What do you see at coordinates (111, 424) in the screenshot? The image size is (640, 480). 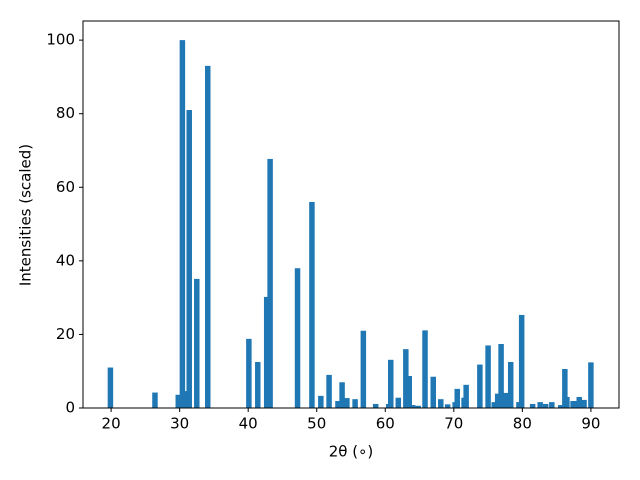 I see `x-tick-label: 20` at bounding box center [111, 424].